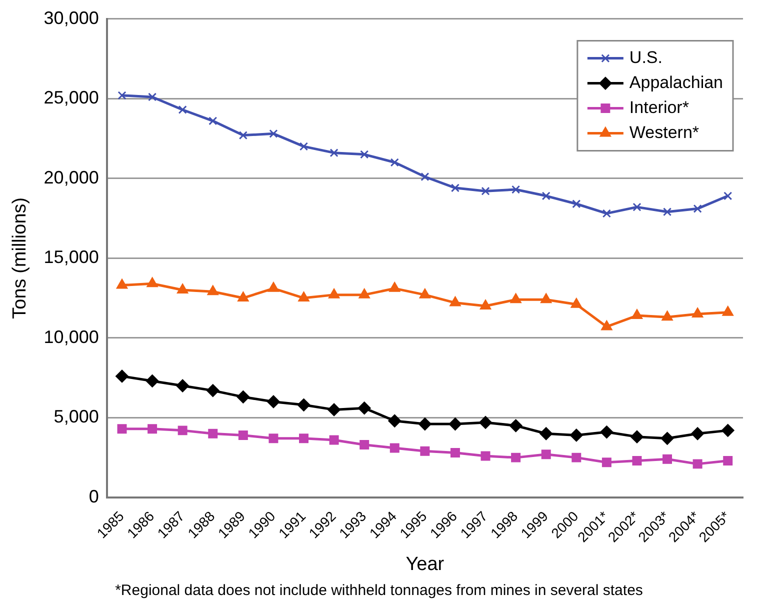 This screenshot has height=609, width=758. What do you see at coordinates (71, 18) in the screenshot?
I see `y-tick-label: 30,000` at bounding box center [71, 18].